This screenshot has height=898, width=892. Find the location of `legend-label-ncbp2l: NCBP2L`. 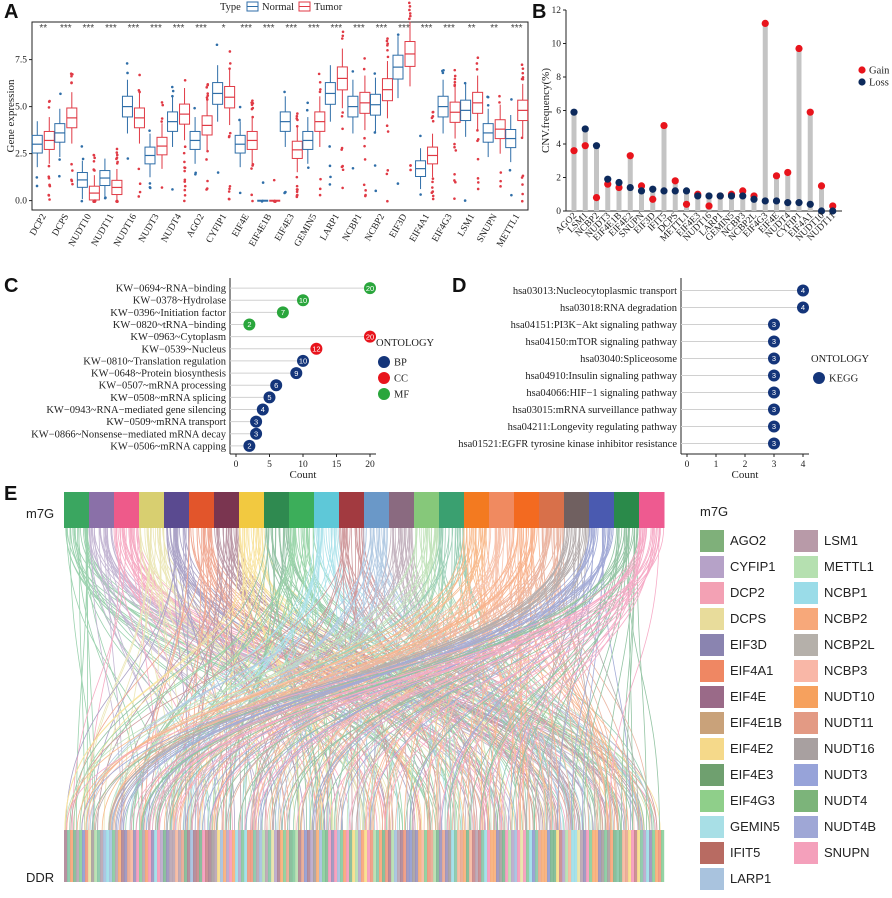

legend-label-ncbp2l: NCBP2L is located at coordinates (849, 644).